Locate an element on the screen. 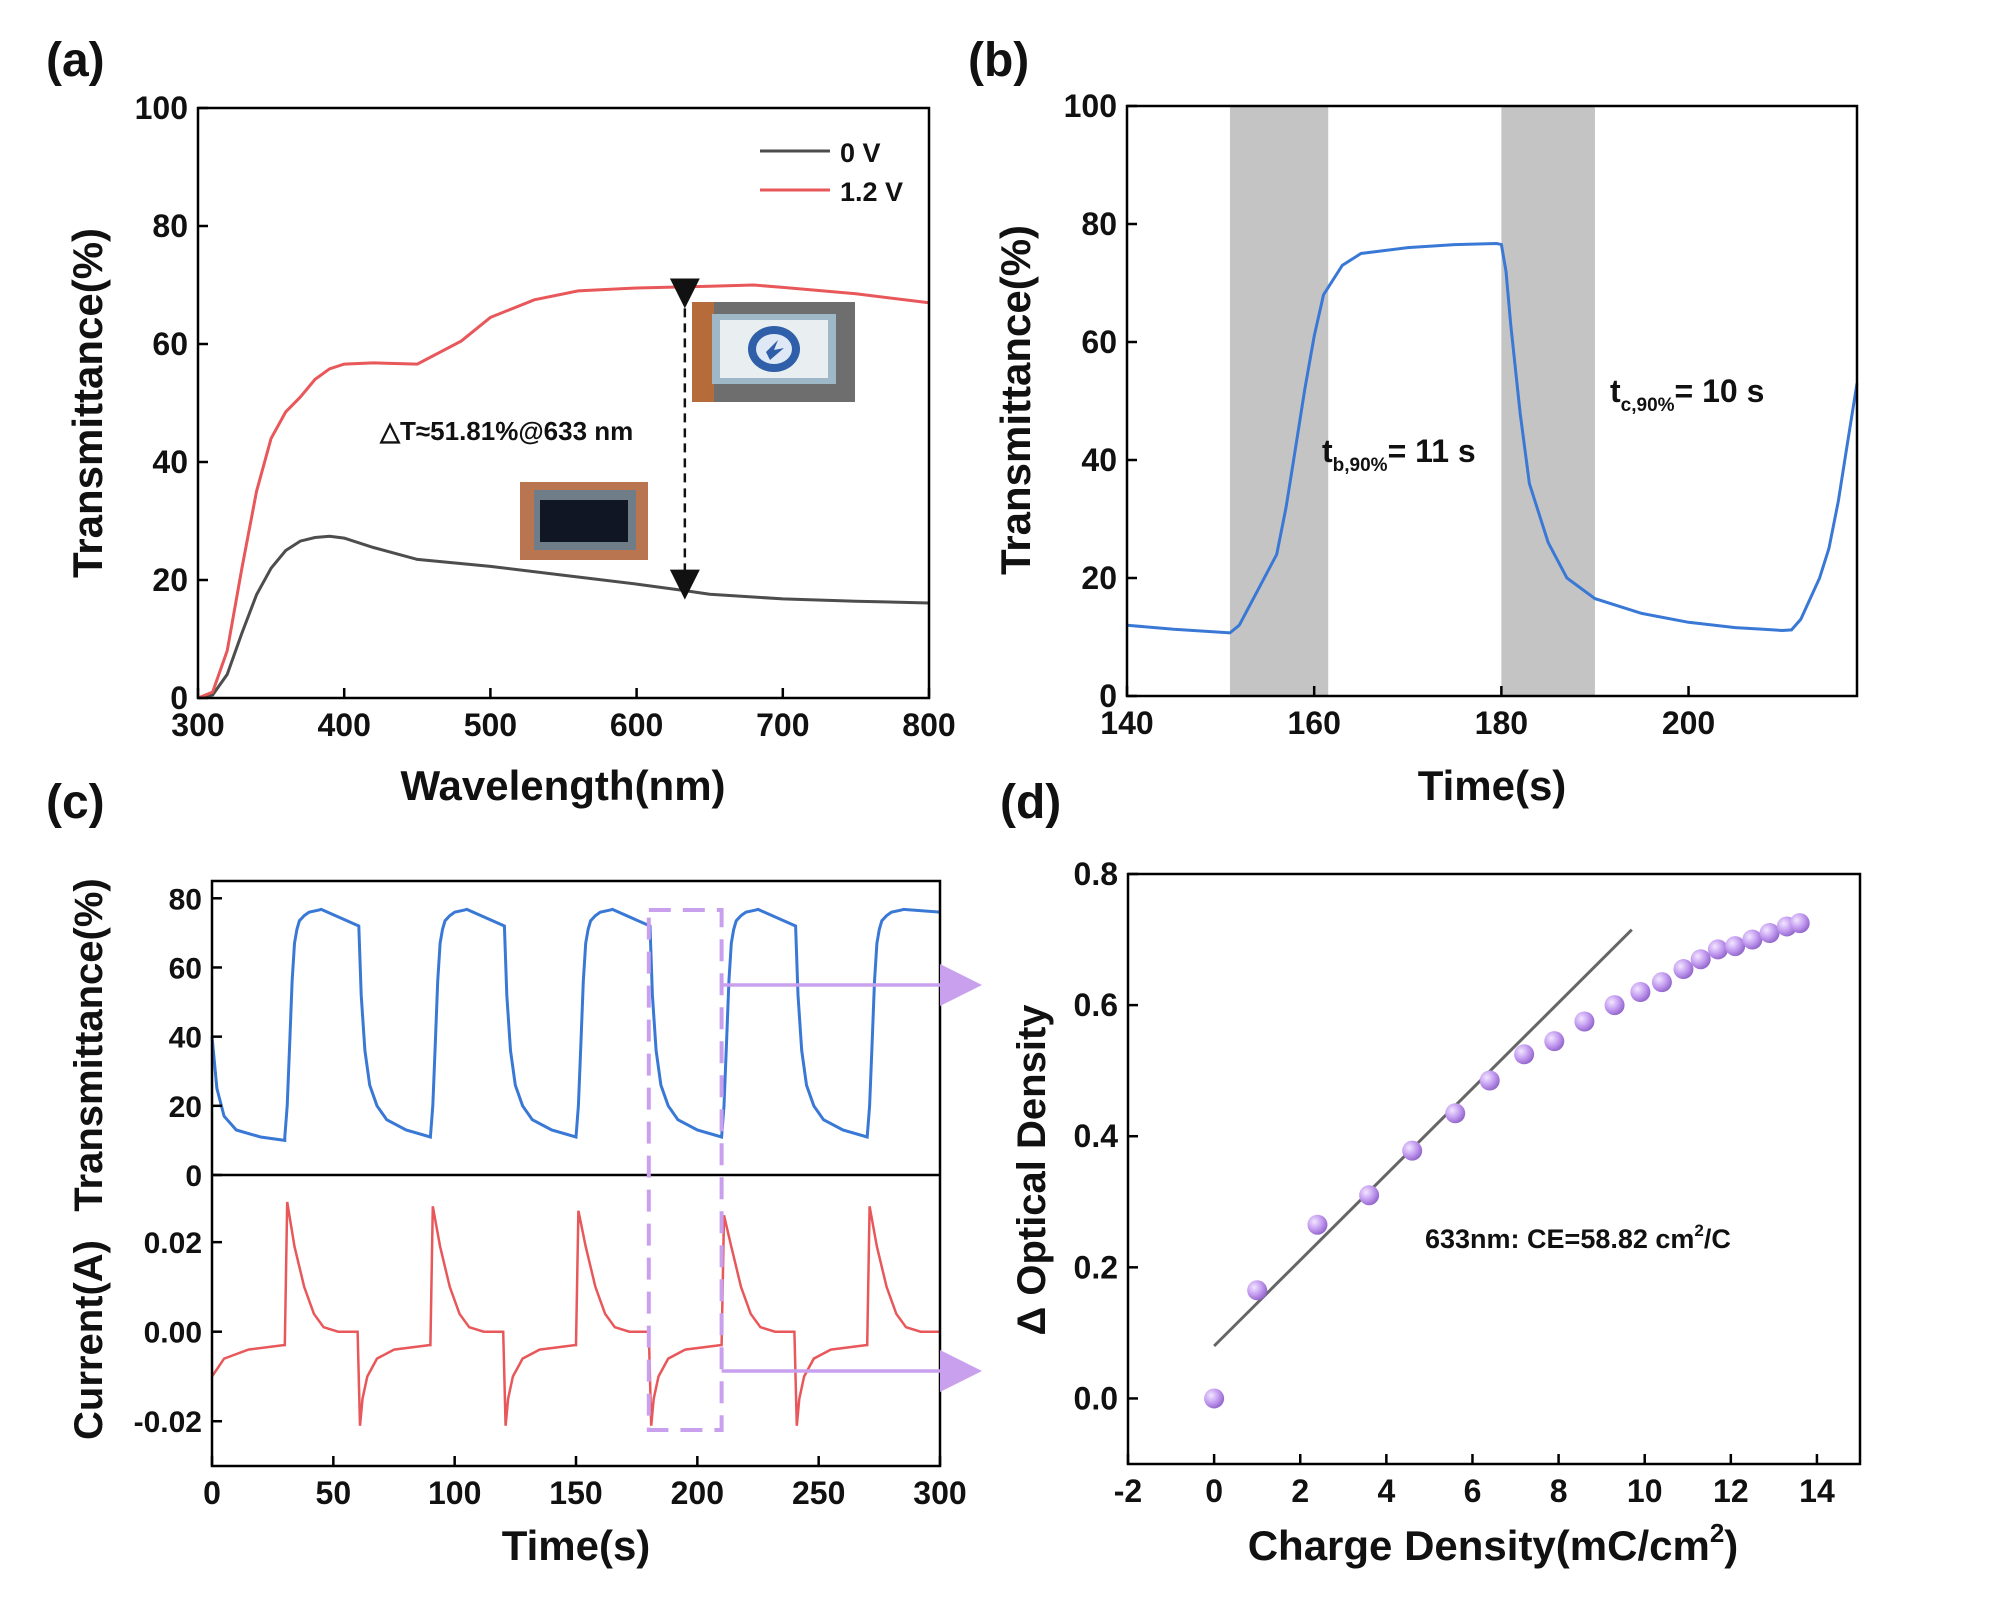 The image size is (2000, 1600). panel-label-c: (c) is located at coordinates (75, 802).